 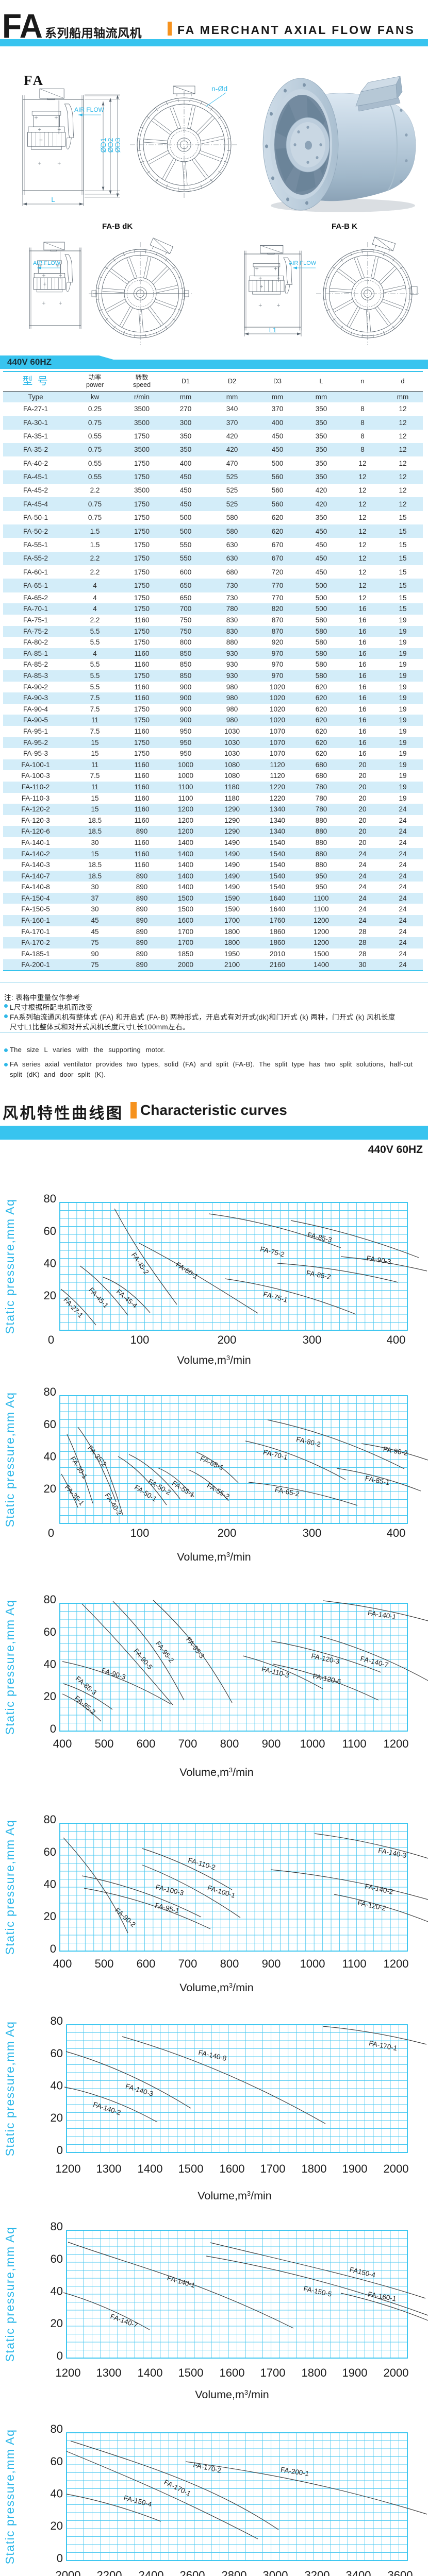 I want to click on svg-text: FA-27-1, so click(x=73, y=1307).